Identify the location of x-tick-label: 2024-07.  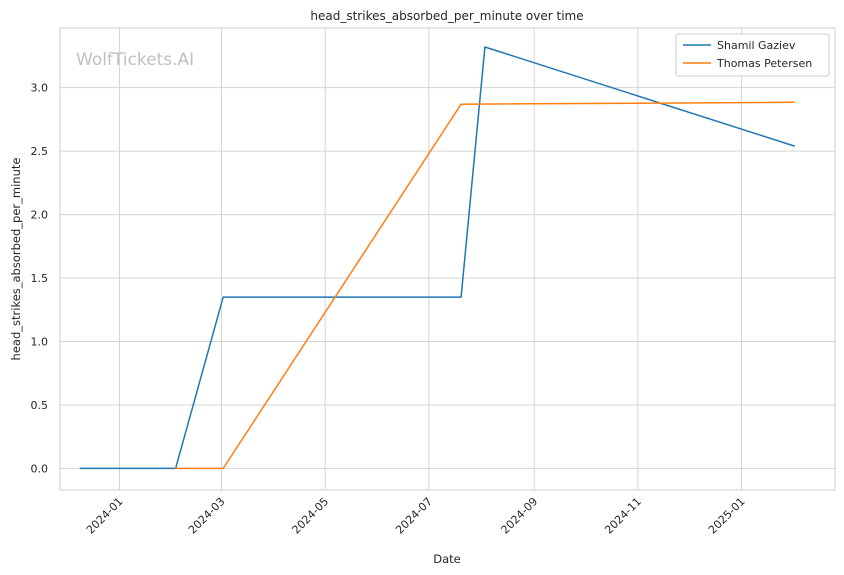
(414, 516).